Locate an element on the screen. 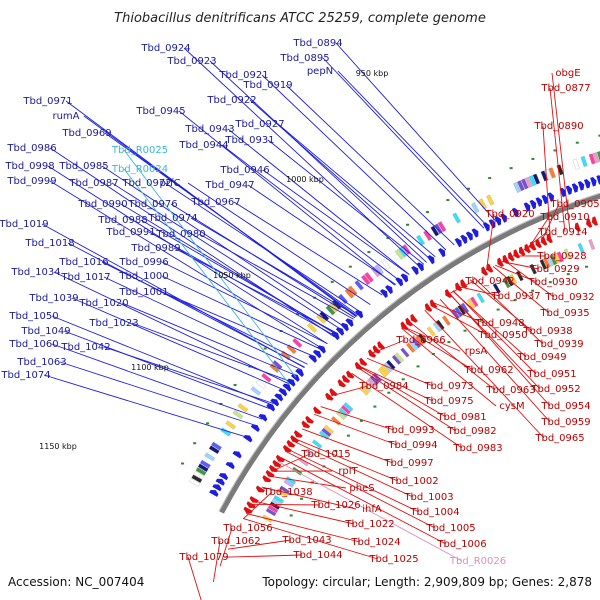 The height and width of the screenshot is (600, 600). reverse-gene-label: Tbd_0963 is located at coordinates (510, 390).